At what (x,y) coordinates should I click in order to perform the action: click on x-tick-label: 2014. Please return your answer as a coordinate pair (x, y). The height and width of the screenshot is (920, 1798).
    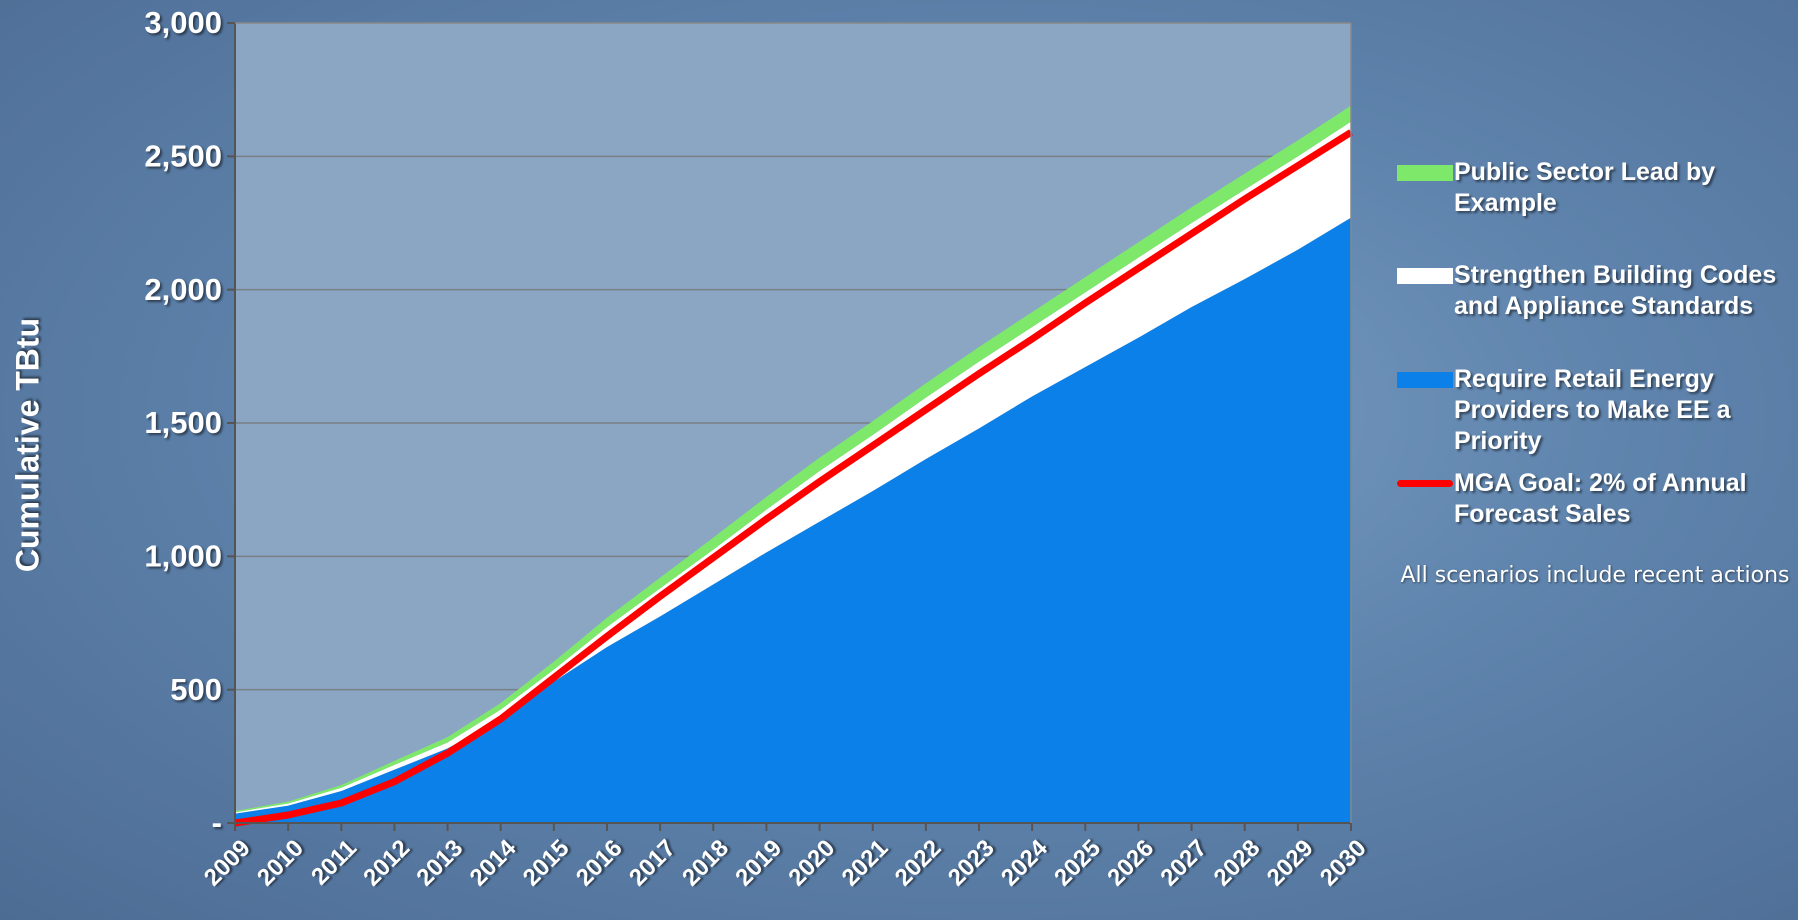
    Looking at the image, I should click on (493, 862).